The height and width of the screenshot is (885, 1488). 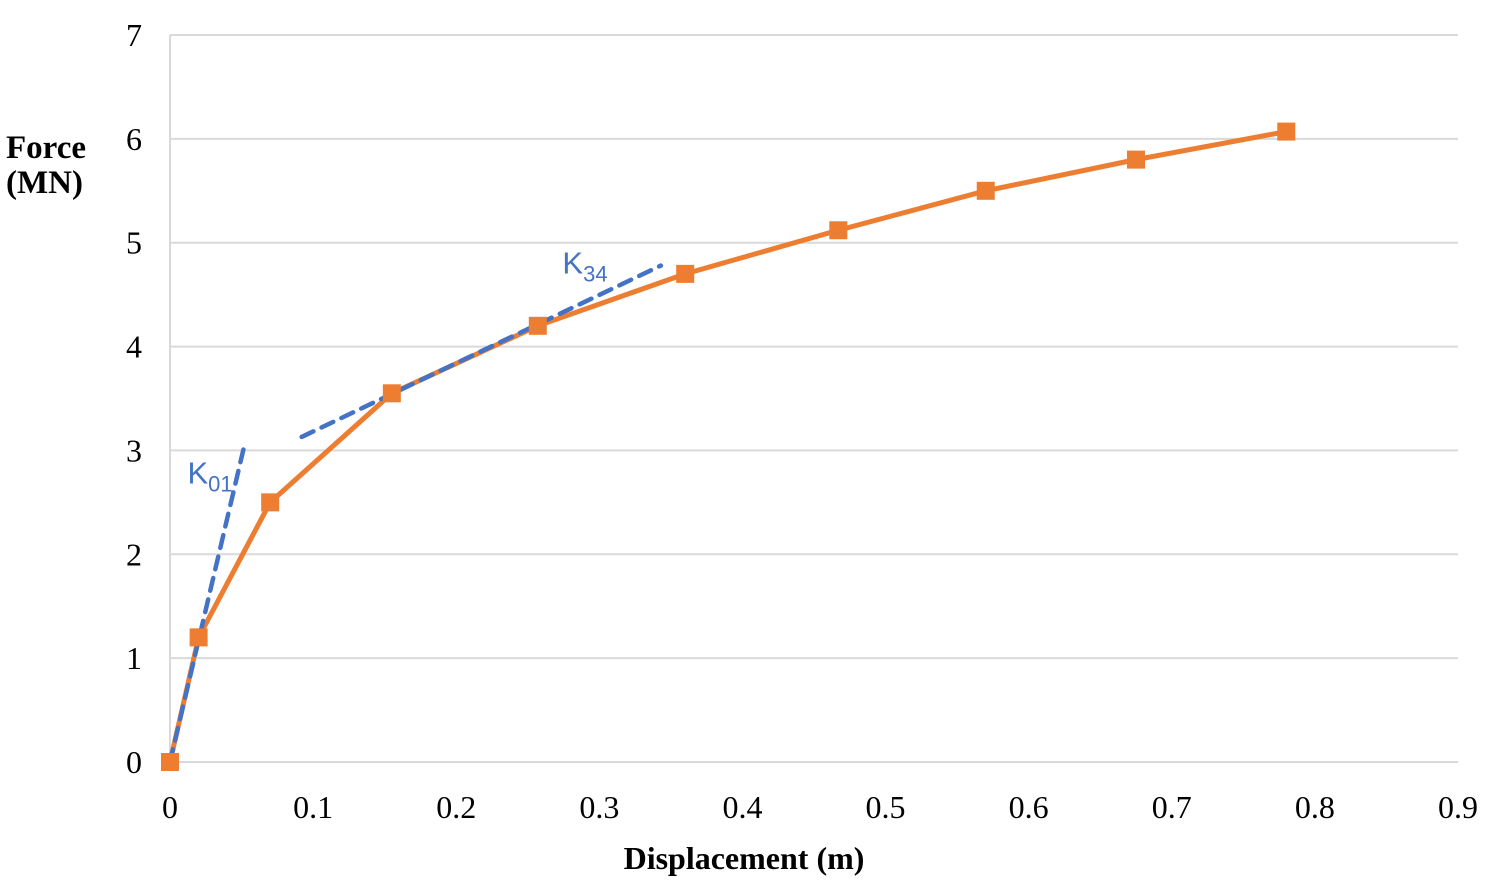 What do you see at coordinates (170, 807) in the screenshot?
I see `x-tick-label: 0` at bounding box center [170, 807].